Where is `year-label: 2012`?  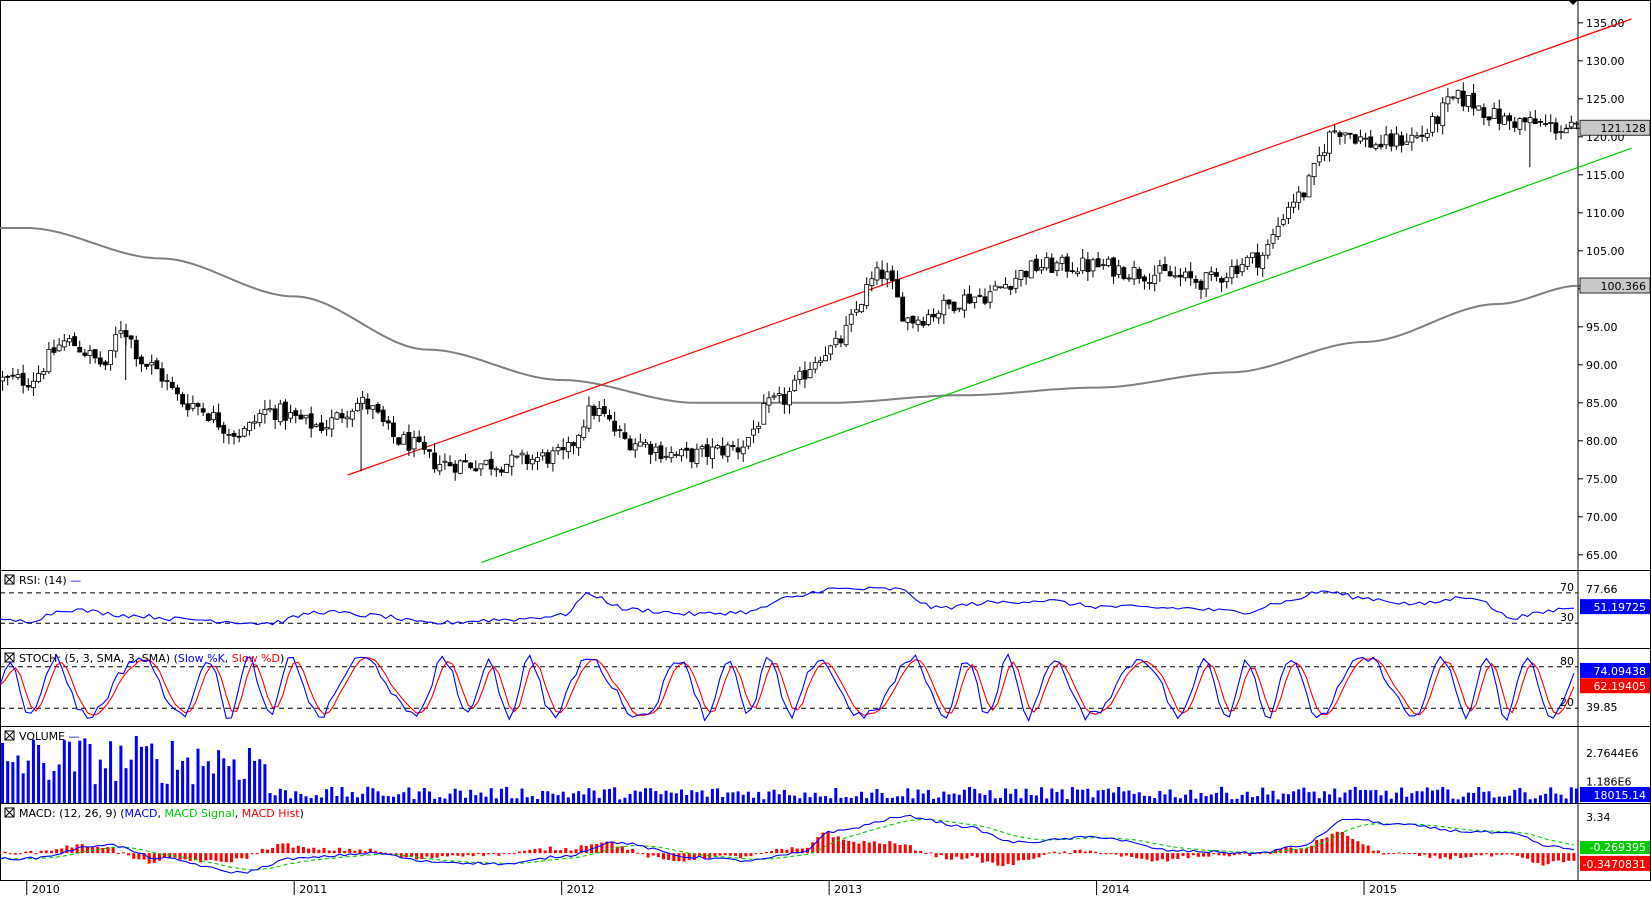 year-label: 2012 is located at coordinates (581, 889).